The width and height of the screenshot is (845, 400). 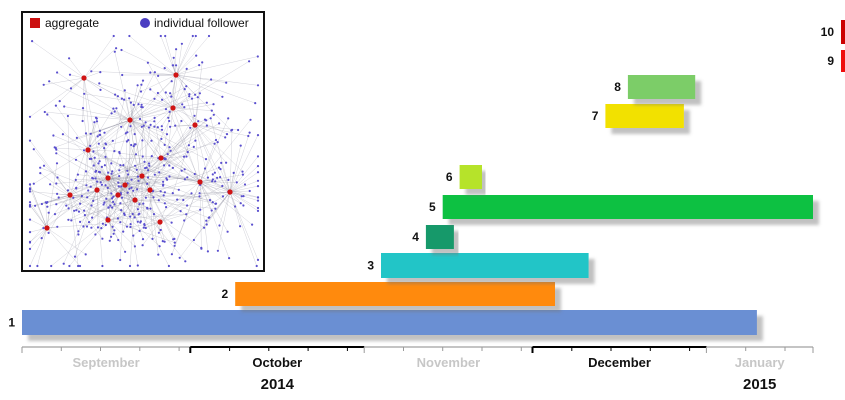 What do you see at coordinates (415, 237) in the screenshot?
I see `bar-label-4: 4` at bounding box center [415, 237].